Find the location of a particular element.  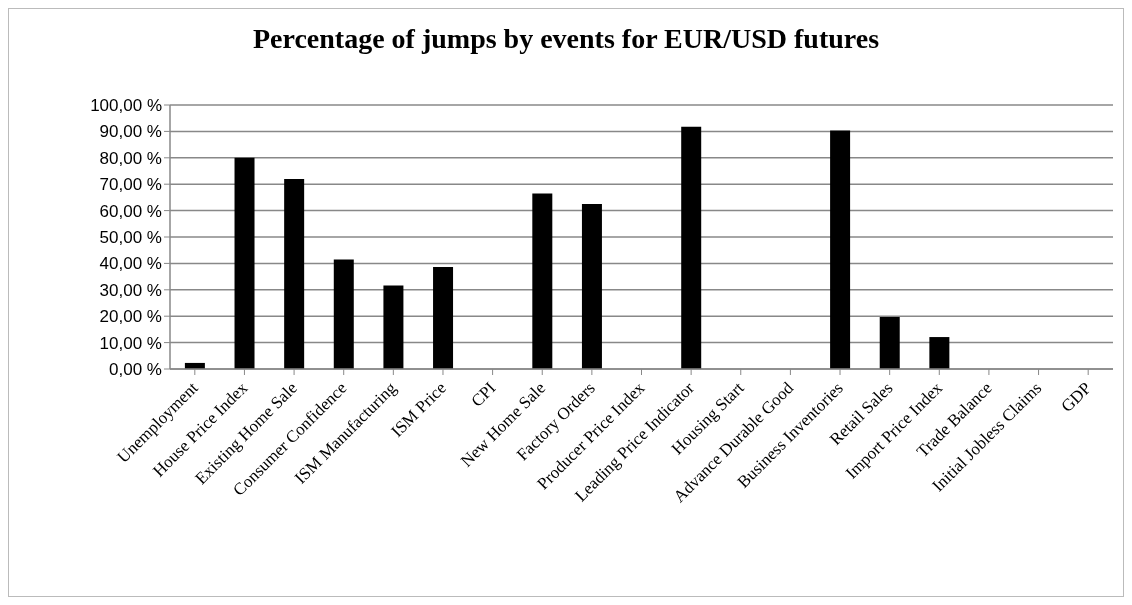

y-tick-label: 50,00 % is located at coordinates (130, 238).